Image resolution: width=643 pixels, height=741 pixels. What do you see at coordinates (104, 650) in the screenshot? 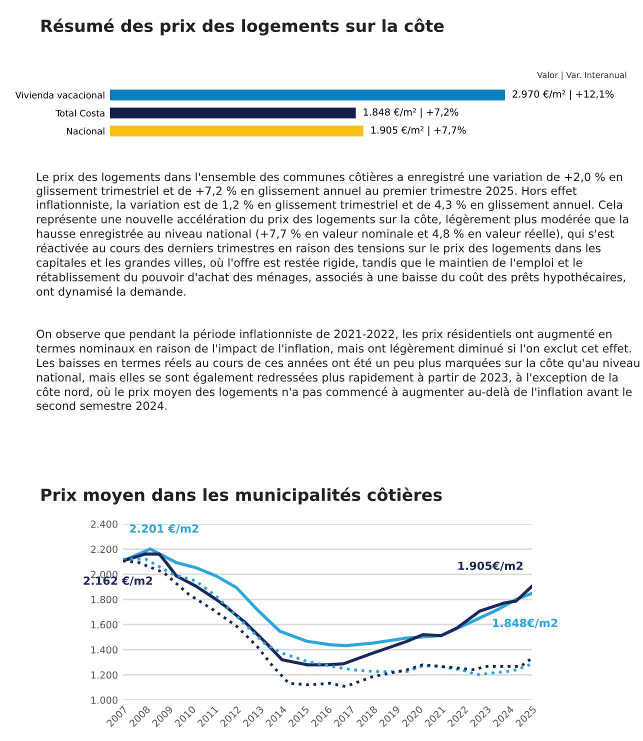
I see `y-tick-label: 1.400` at bounding box center [104, 650].